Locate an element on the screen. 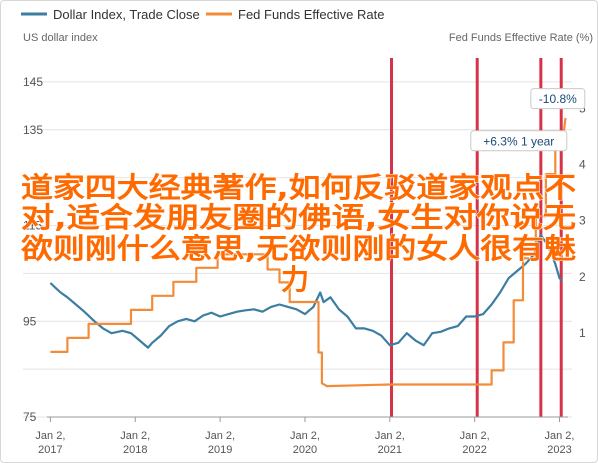 The image size is (598, 463). x-tick-label: 2019 is located at coordinates (220, 450).